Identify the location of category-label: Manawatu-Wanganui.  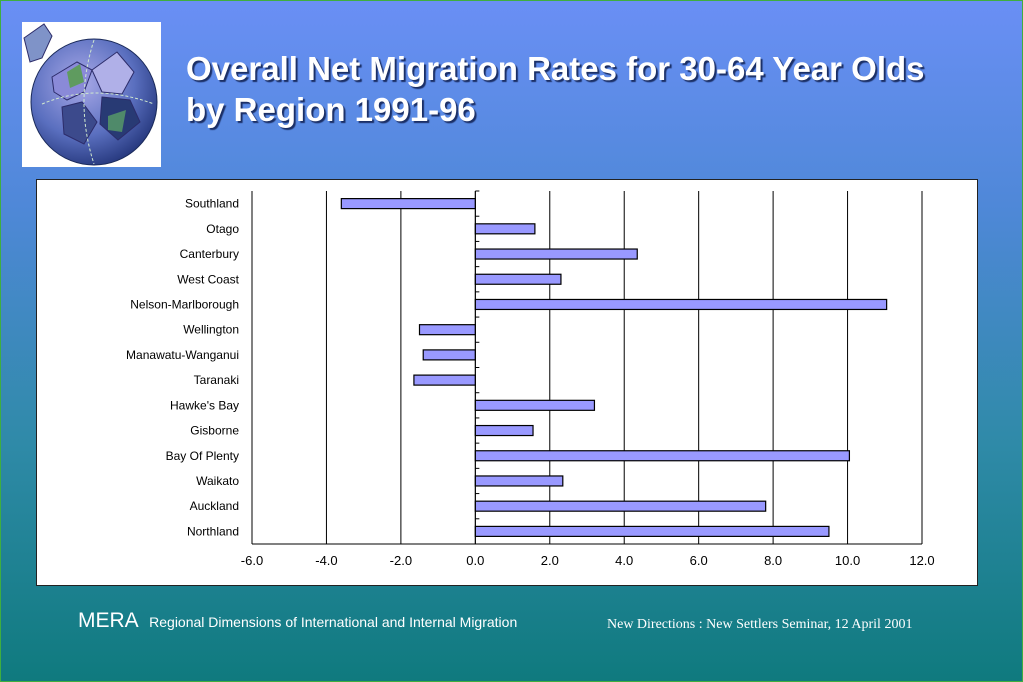
(182, 355).